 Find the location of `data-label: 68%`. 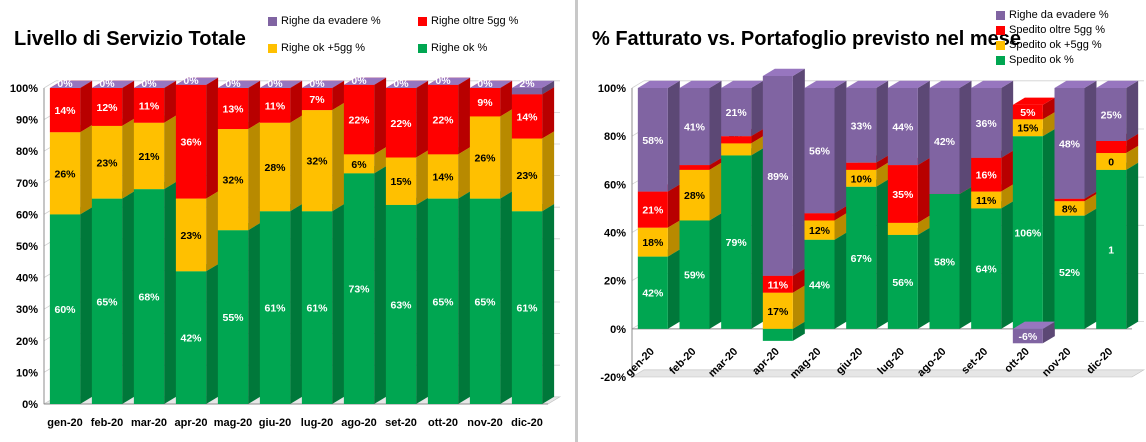

data-label: 68% is located at coordinates (149, 298).